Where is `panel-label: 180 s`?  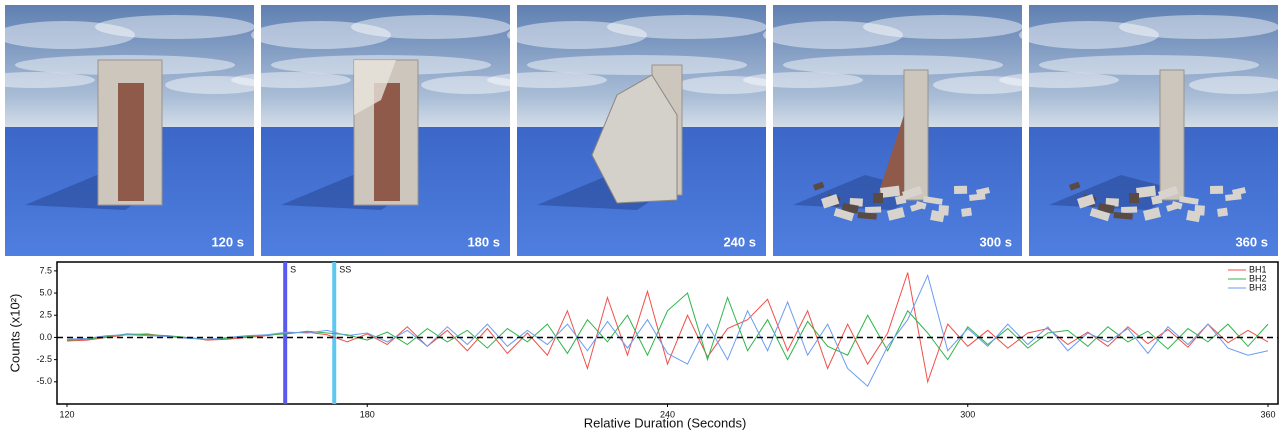 panel-label: 180 s is located at coordinates (483, 241).